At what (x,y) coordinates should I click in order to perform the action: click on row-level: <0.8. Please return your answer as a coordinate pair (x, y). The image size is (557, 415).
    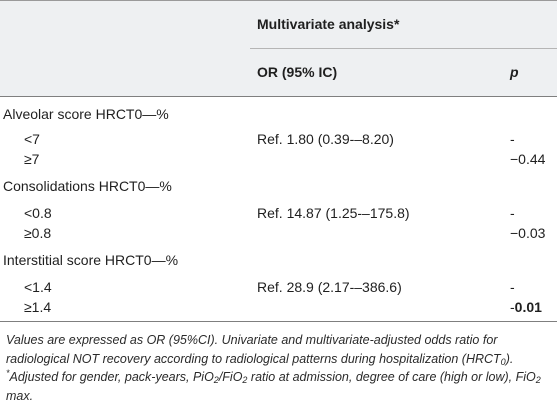
    Looking at the image, I should click on (38, 213).